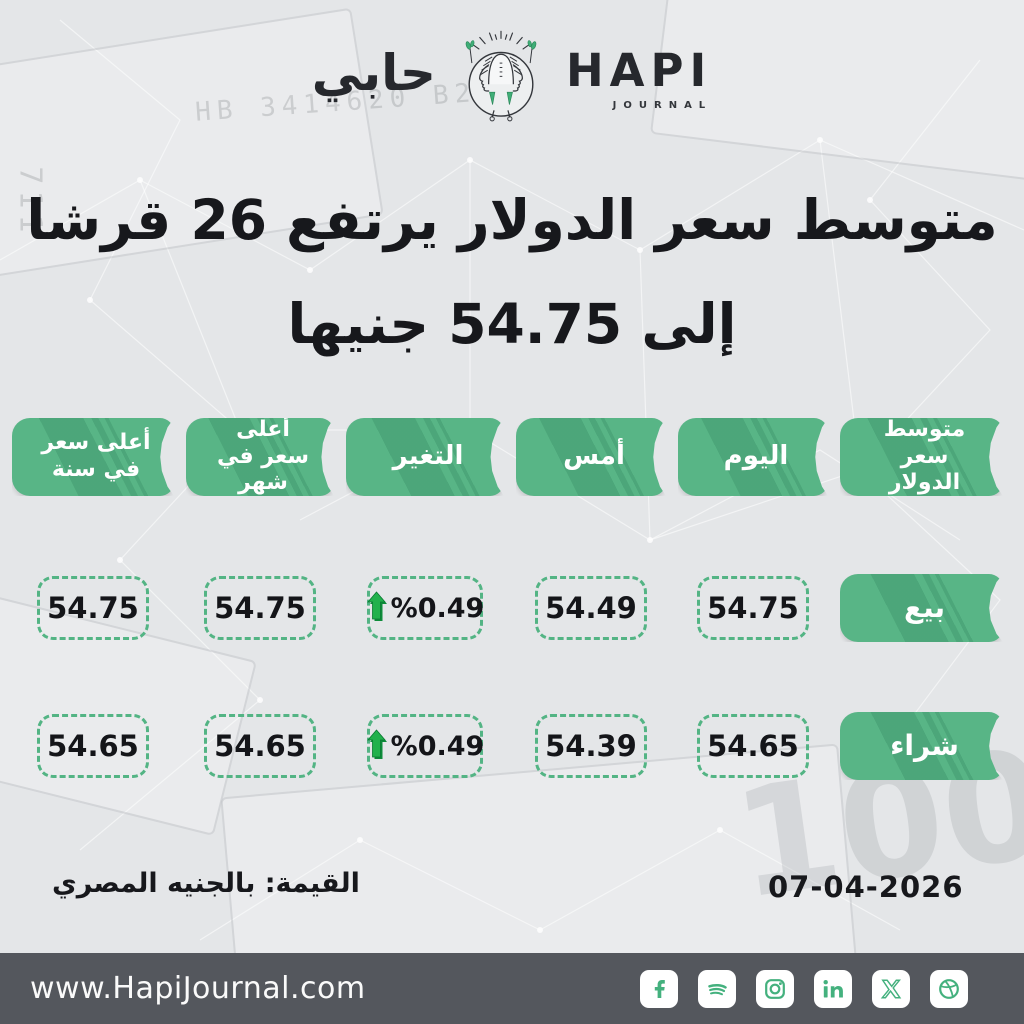  I want to click on header-yesterday: أمس, so click(591, 457).